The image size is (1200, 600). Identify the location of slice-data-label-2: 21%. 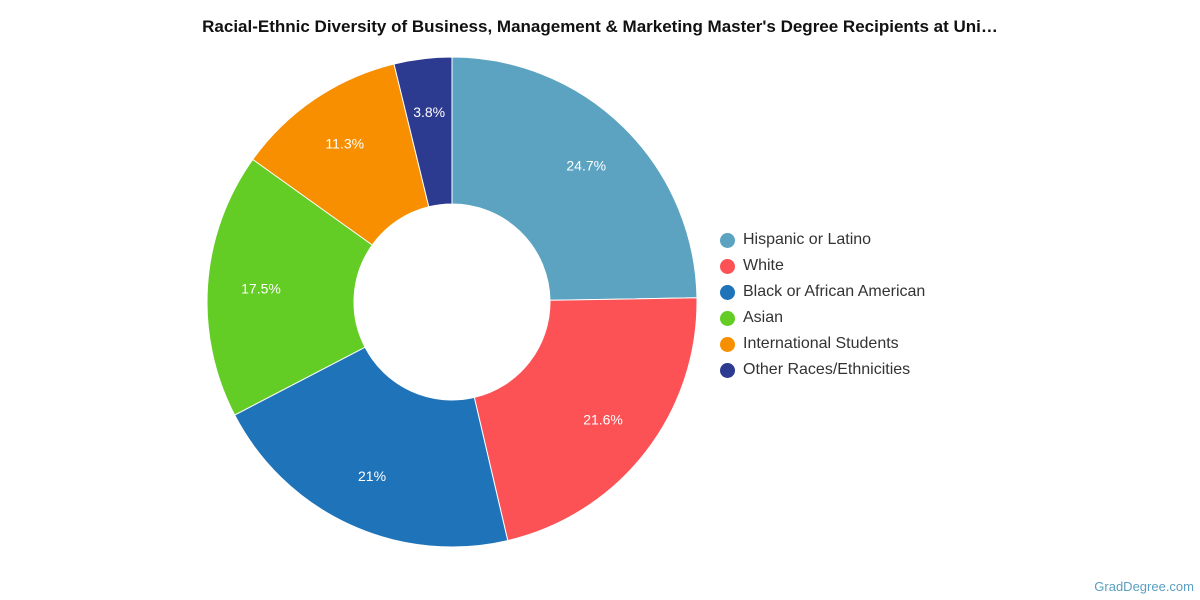
(372, 476).